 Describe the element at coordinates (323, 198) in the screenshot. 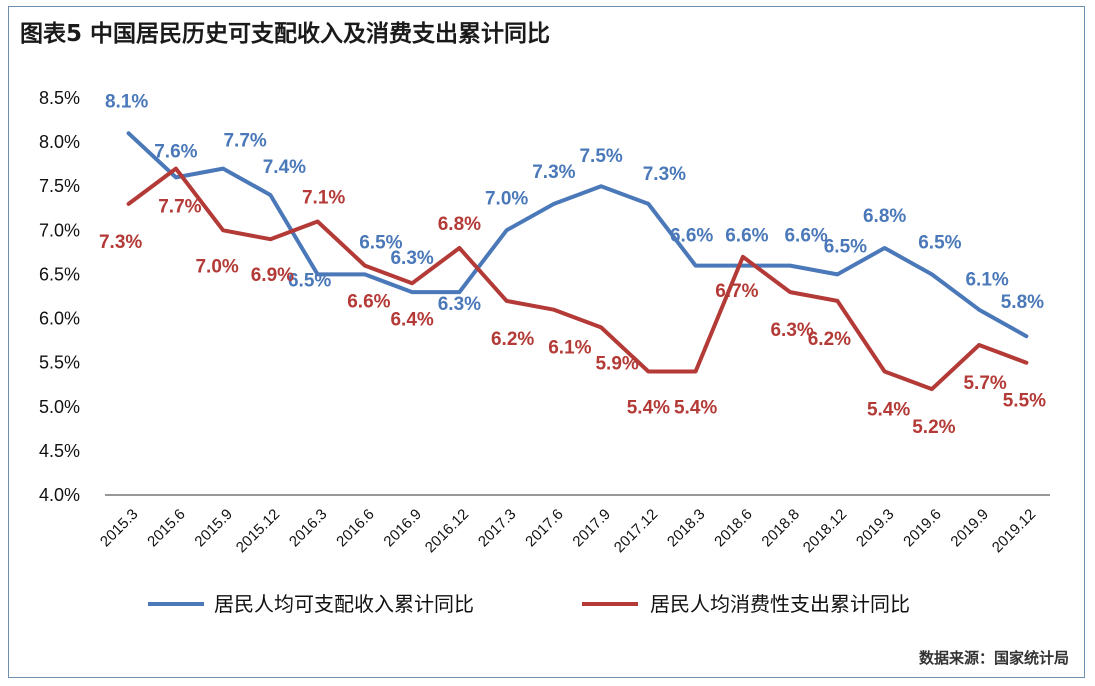

I see `consumption-data-label: 7.1%` at that location.